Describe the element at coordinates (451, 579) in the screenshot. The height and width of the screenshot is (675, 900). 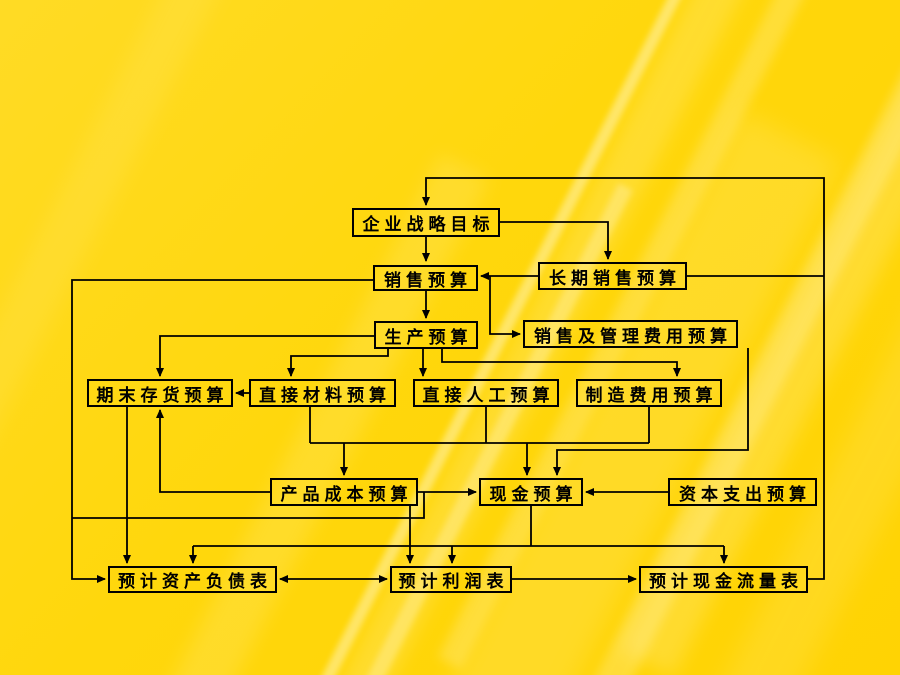
I see `node-budgeted-income-statement: 预计利润表` at that location.